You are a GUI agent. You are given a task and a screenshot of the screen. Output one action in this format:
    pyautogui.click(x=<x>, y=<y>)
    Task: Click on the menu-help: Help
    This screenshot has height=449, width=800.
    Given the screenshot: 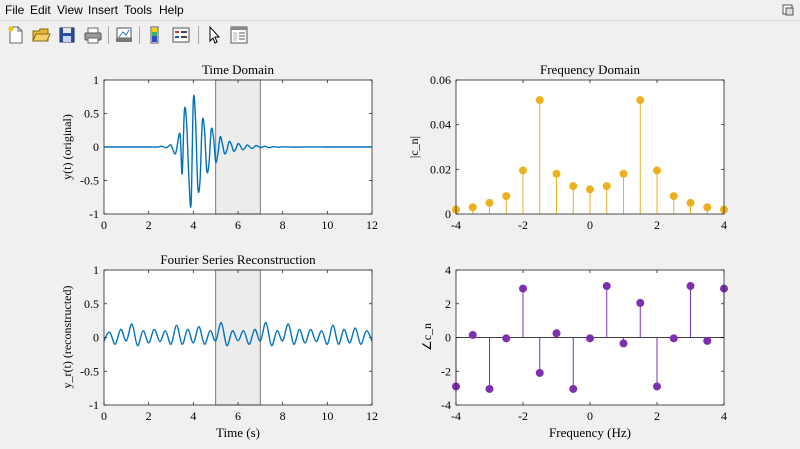 What is the action you would take?
    pyautogui.click(x=171, y=10)
    